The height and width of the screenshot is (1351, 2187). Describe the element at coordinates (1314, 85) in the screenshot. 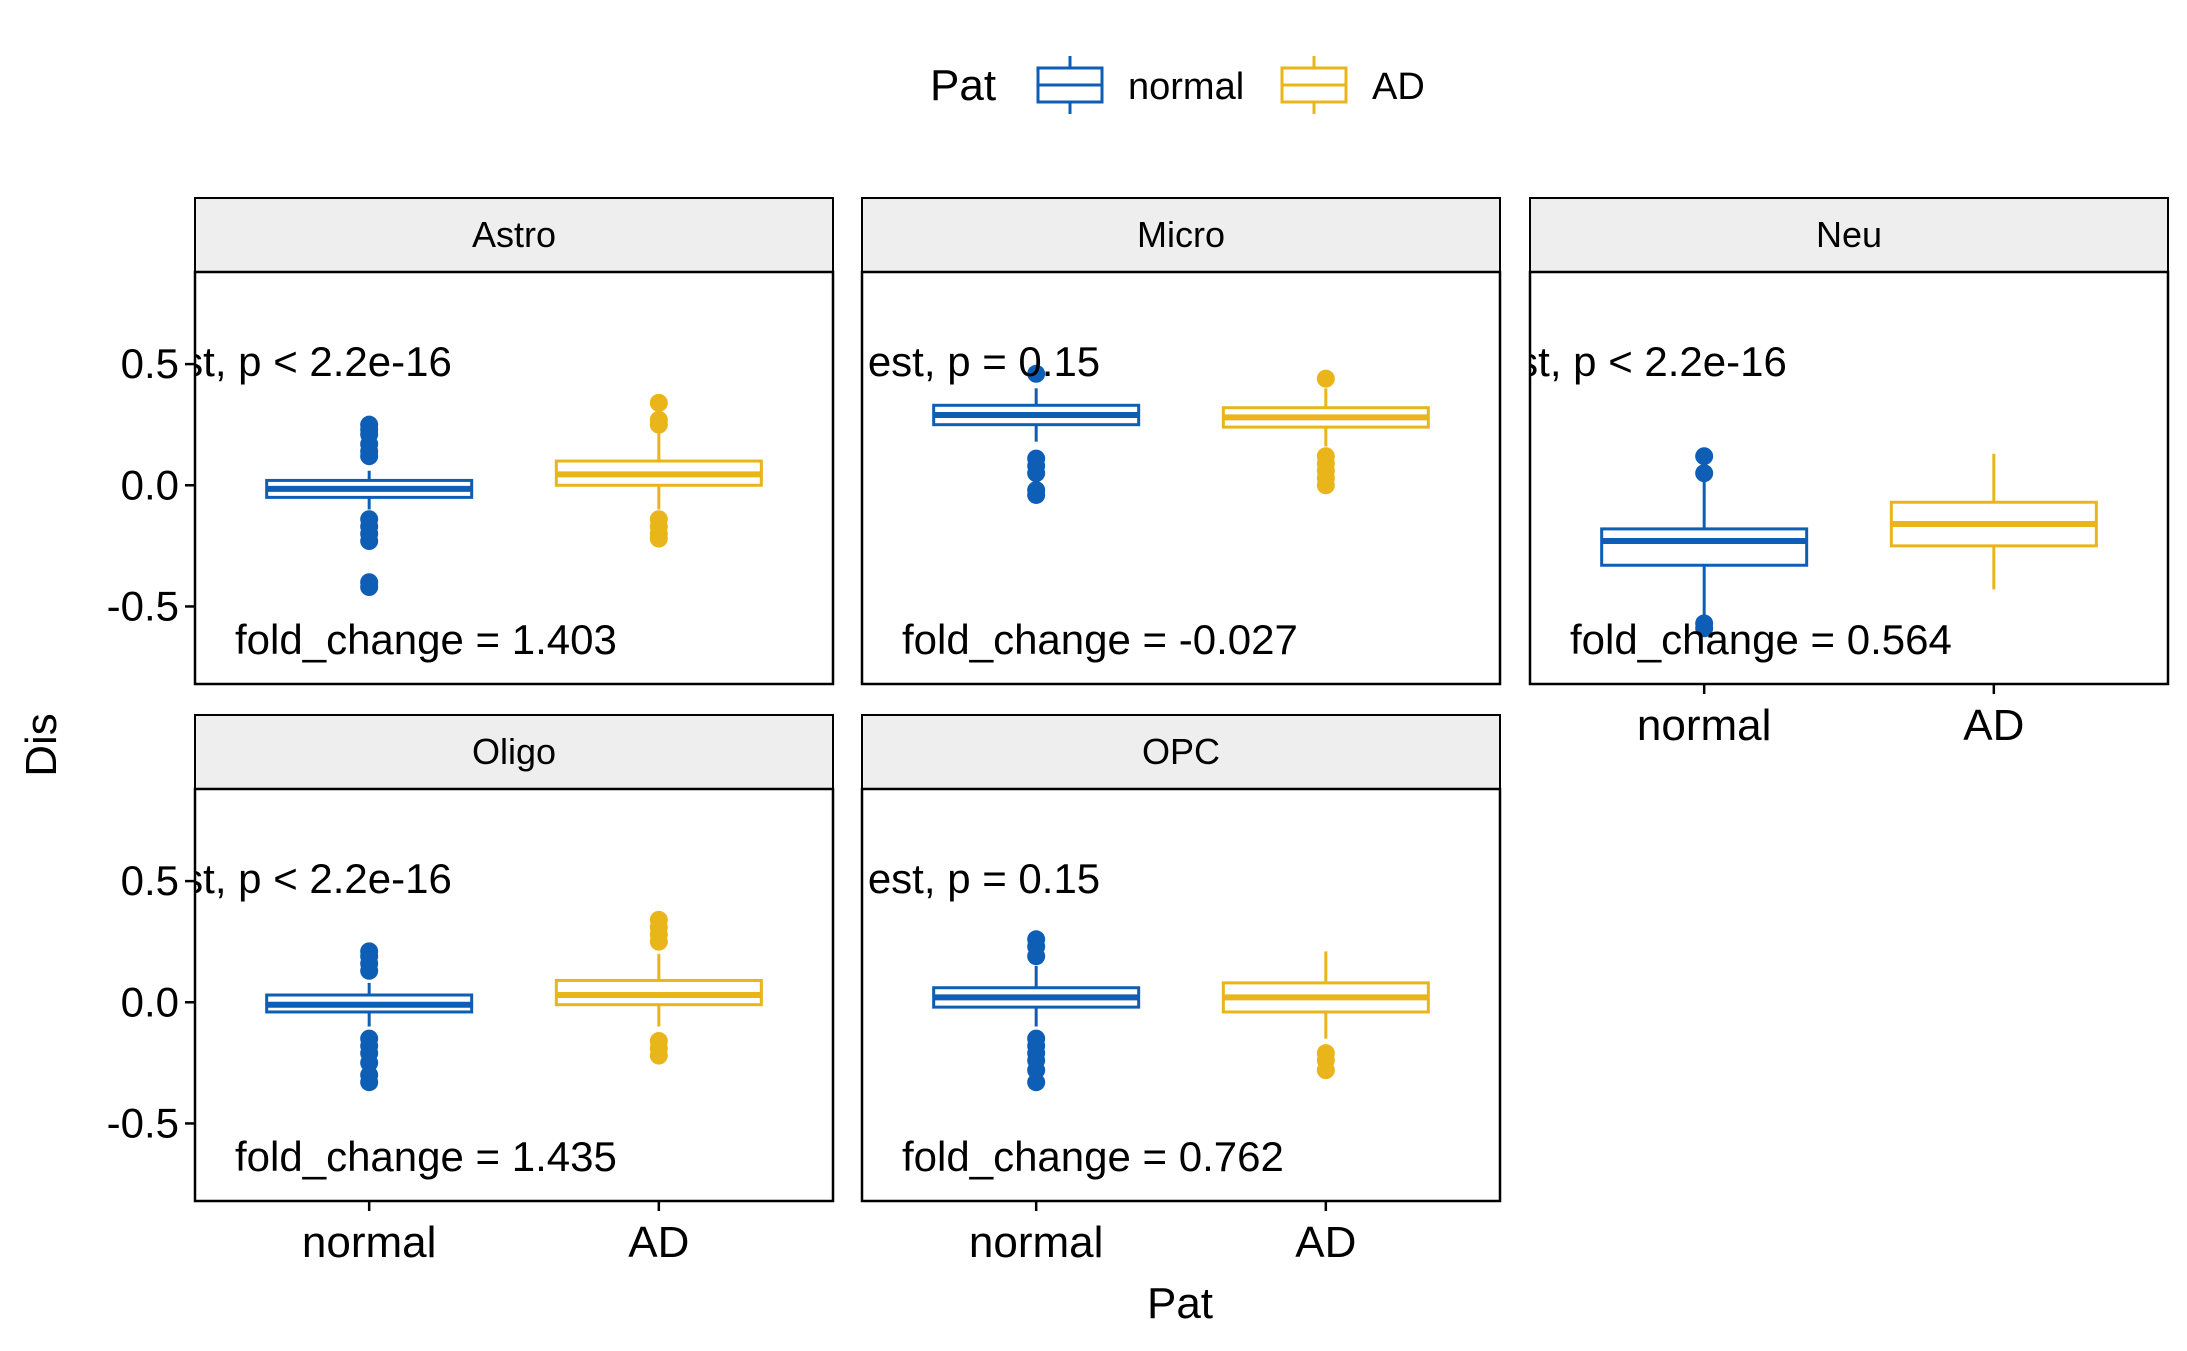

I see `legend-key-ad` at that location.